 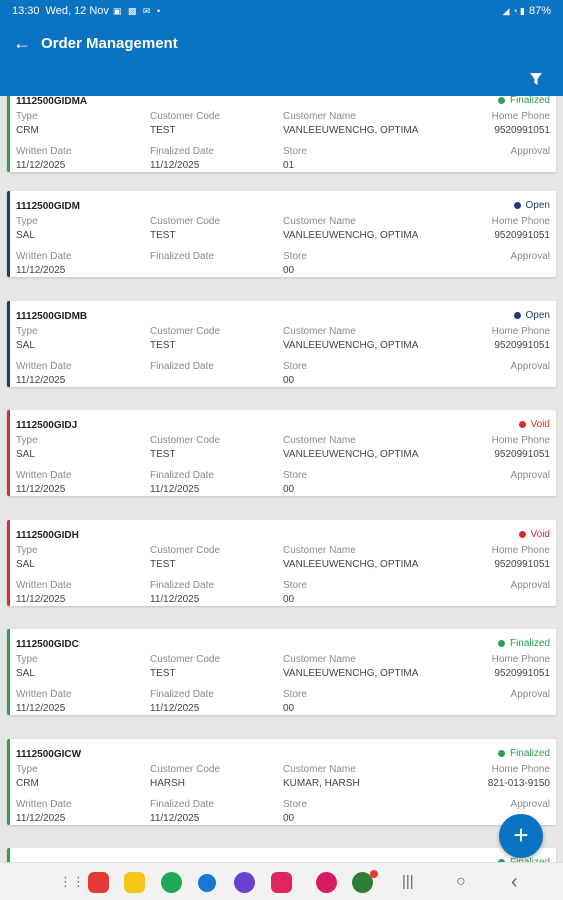 What do you see at coordinates (531, 315) in the screenshot?
I see `status-badge: Open` at bounding box center [531, 315].